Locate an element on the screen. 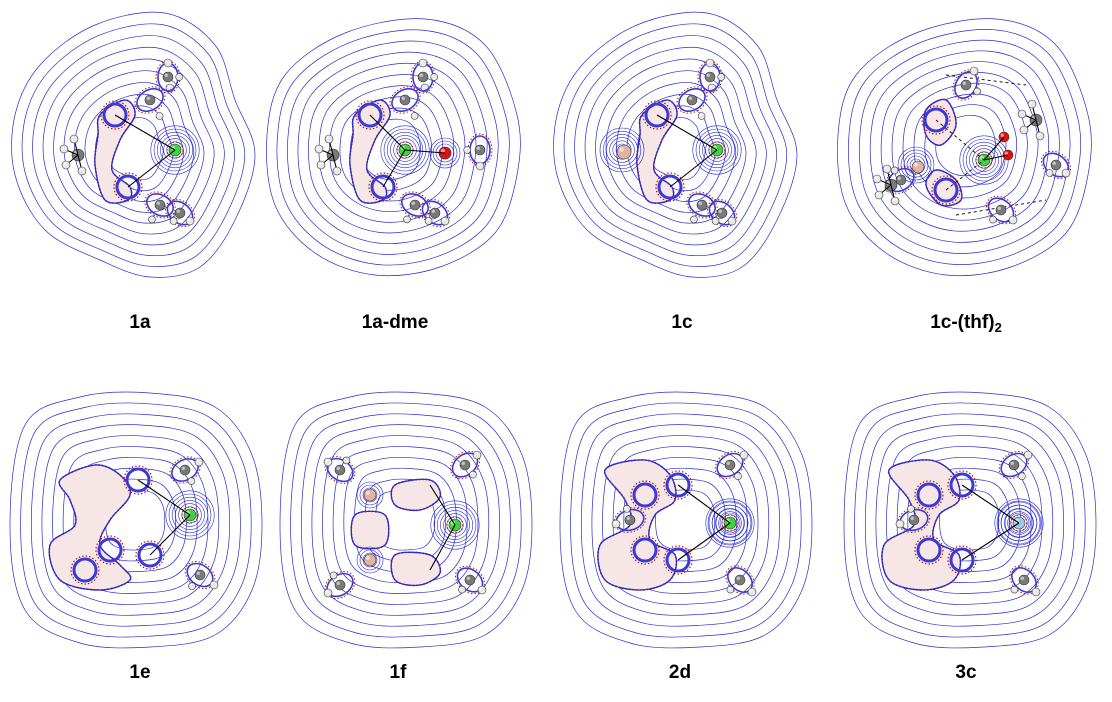 The image size is (1112, 702). panel-1a is located at coordinates (135, 145).